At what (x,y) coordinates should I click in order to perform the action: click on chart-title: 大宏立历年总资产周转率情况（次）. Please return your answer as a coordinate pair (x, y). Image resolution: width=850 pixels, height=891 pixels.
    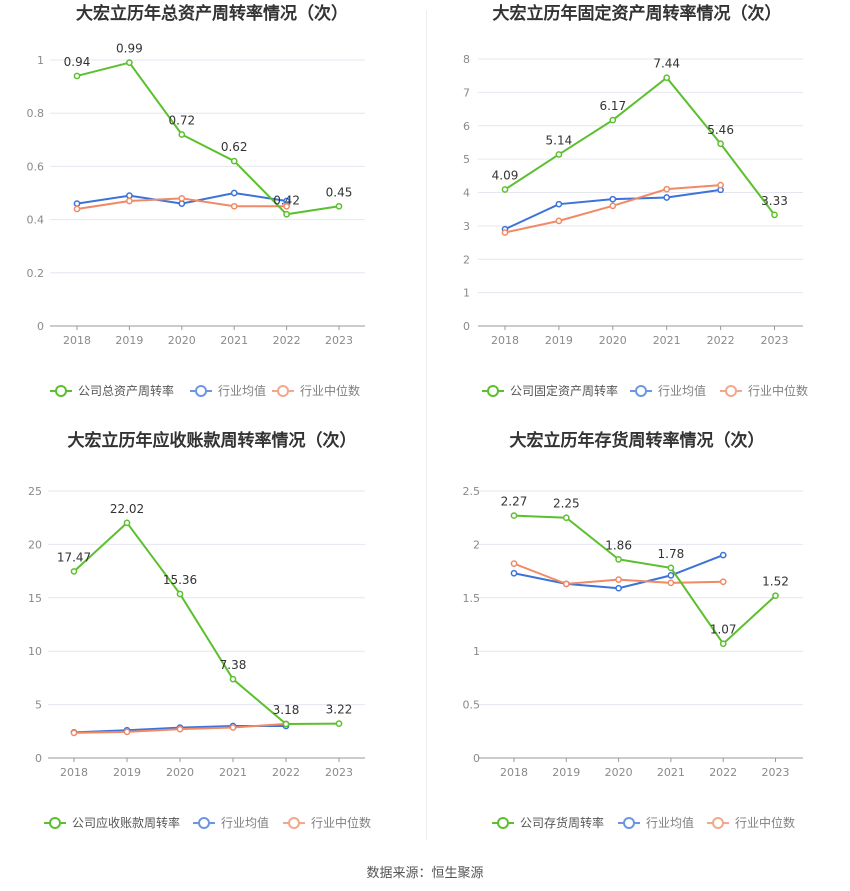
    Looking at the image, I should click on (212, 13).